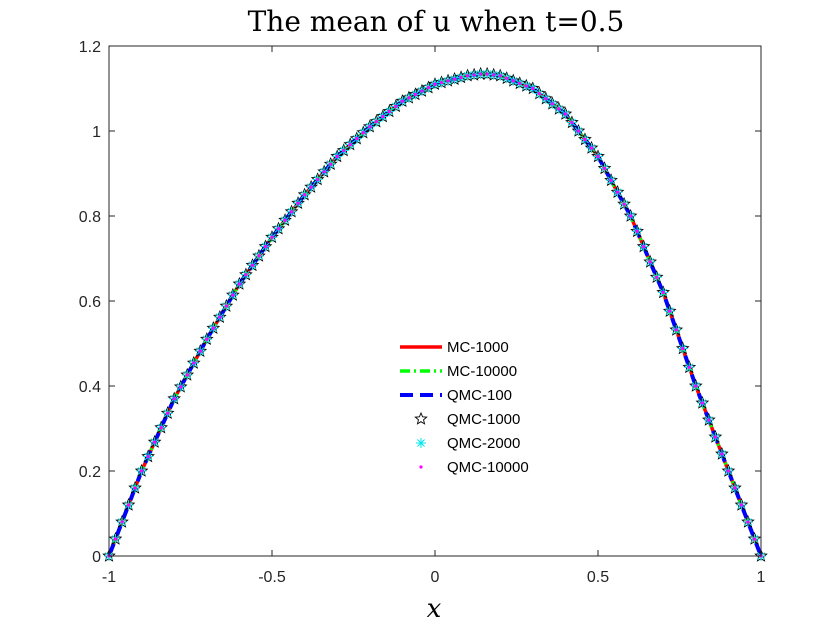 This screenshot has width=840, height=630. What do you see at coordinates (488, 467) in the screenshot?
I see `legend-label: QMC-10000` at bounding box center [488, 467].